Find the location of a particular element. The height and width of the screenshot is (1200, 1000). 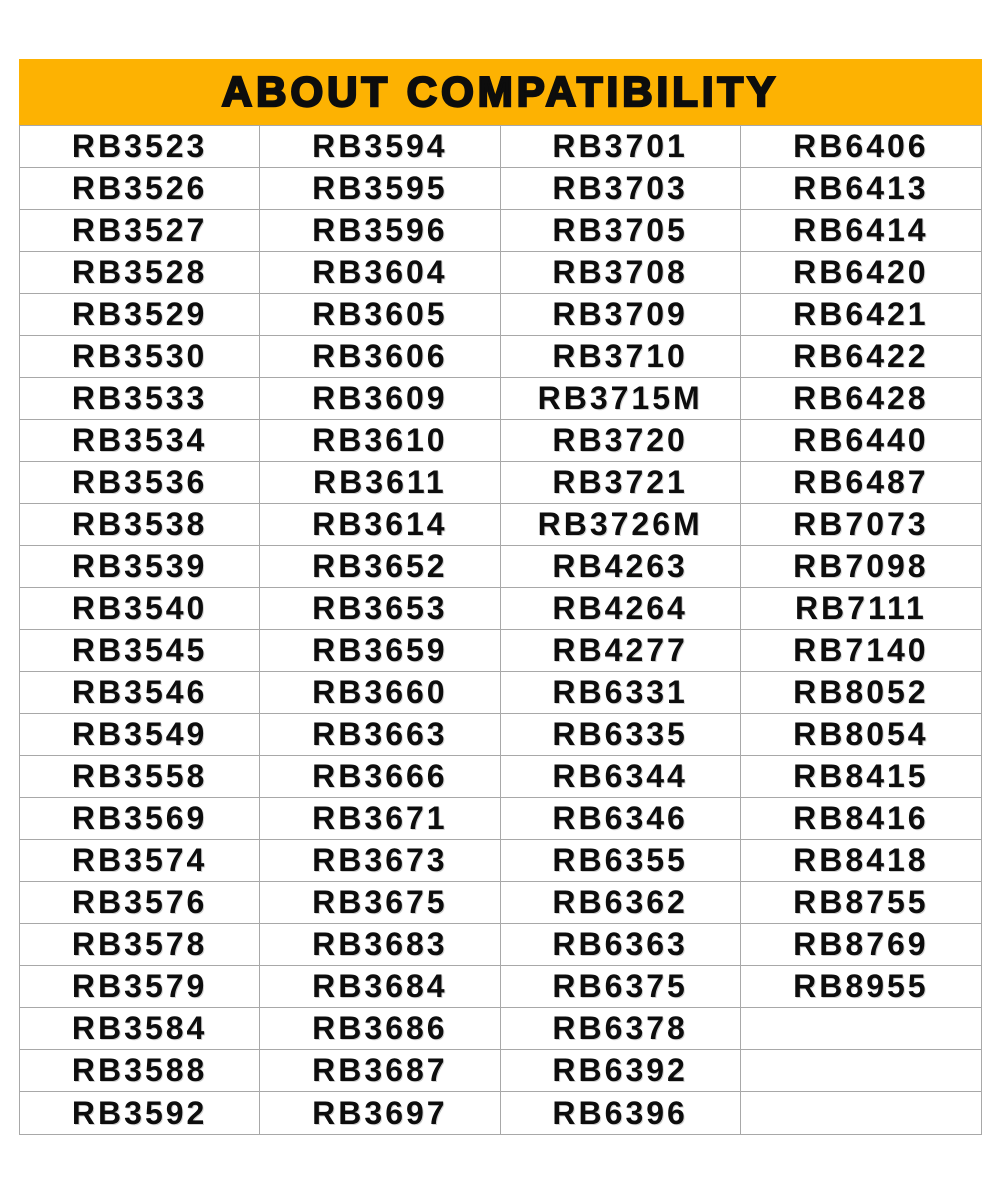

model-cell: RB3540 is located at coordinates (140, 609).